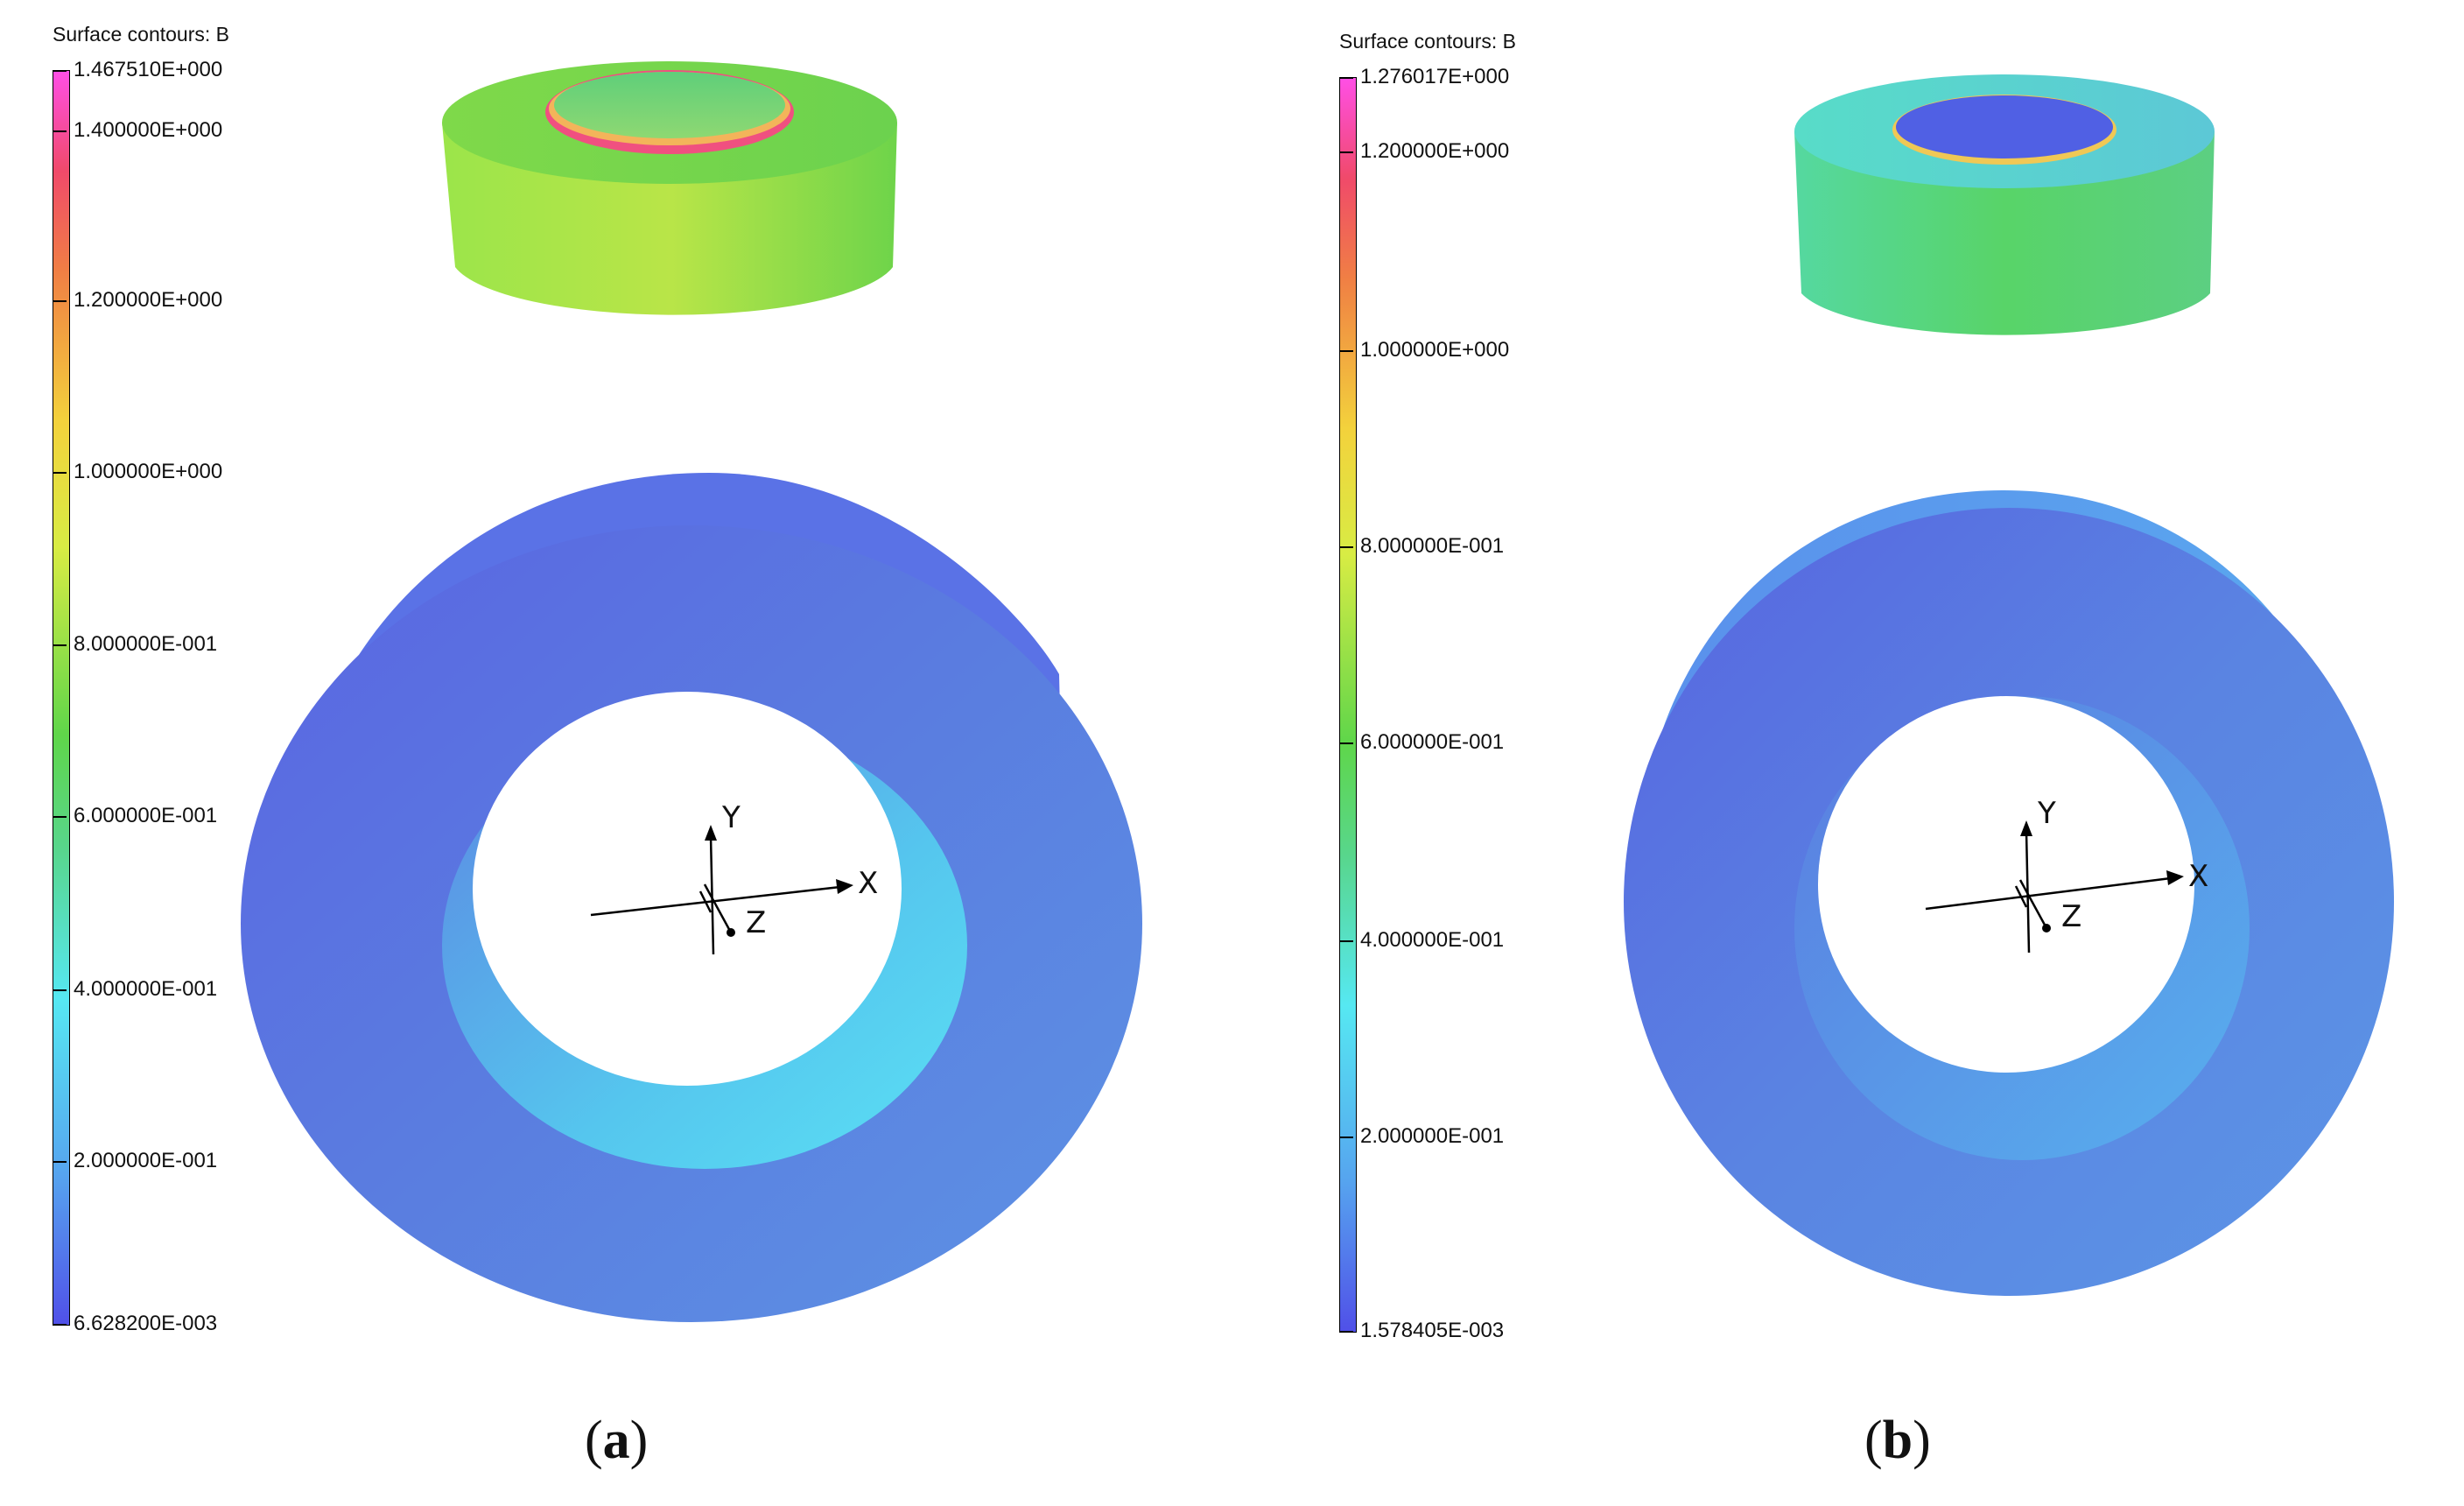 This screenshot has width=2464, height=1506. I want to click on caption-letter: b, so click(1897, 1440).